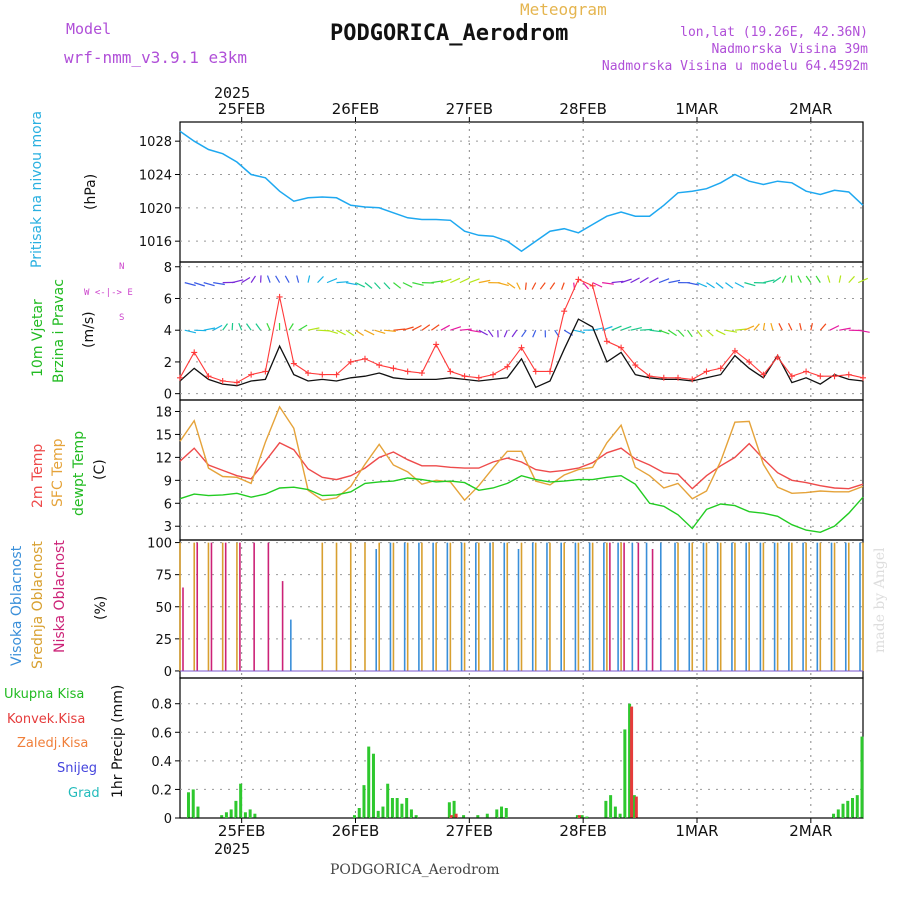 This screenshot has width=900, height=900. I want to click on wind-compass-n: N, so click(122, 267).